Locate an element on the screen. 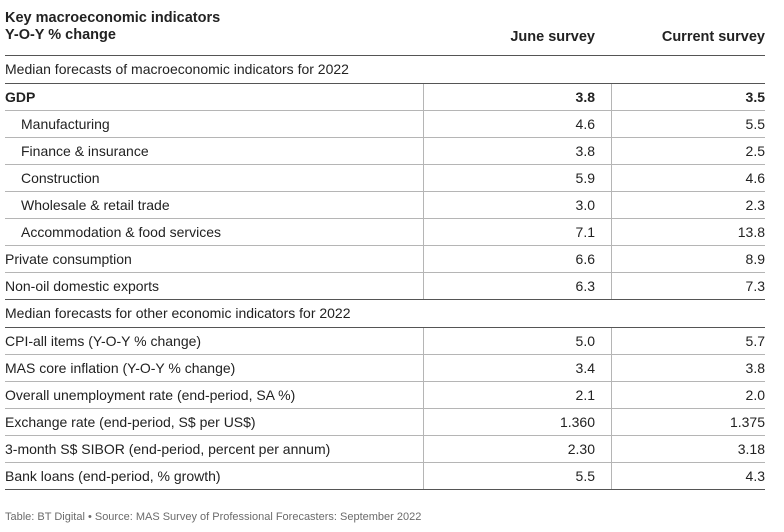  table-row: CPI-all items (Y-O-Y % change) 5.0 5.7 is located at coordinates (385, 340).